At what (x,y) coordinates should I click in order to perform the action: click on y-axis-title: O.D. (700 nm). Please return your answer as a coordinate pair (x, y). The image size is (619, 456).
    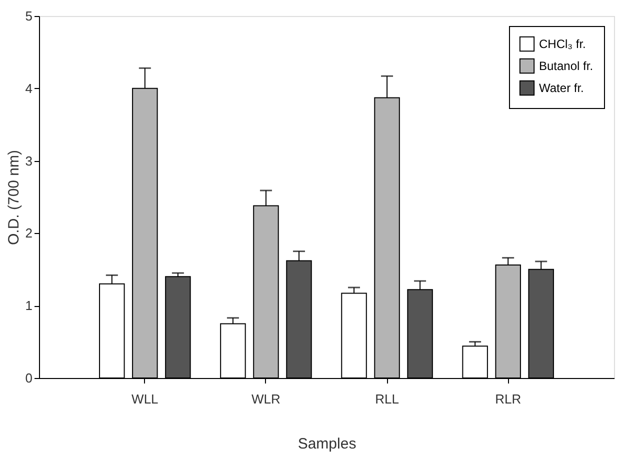
    Looking at the image, I should click on (13, 198).